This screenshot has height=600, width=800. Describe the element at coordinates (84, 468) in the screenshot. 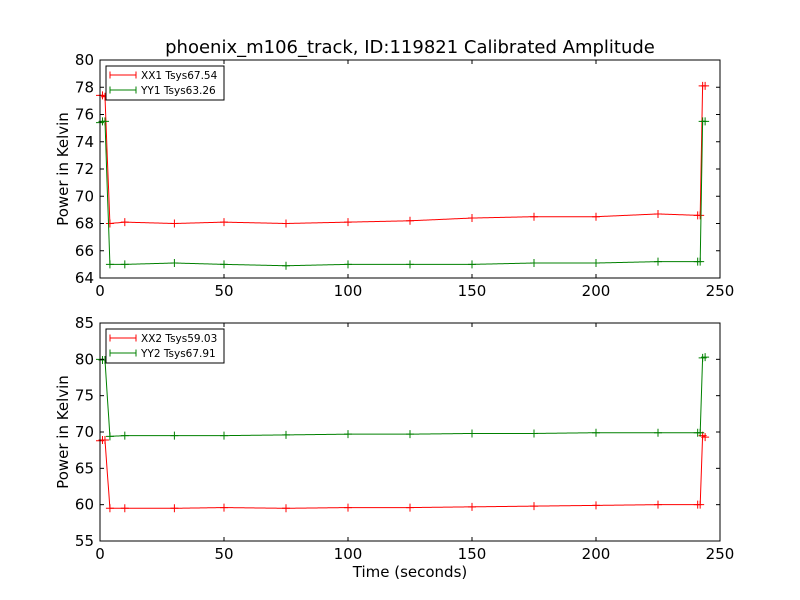

I see `y-tick-label: 65` at that location.